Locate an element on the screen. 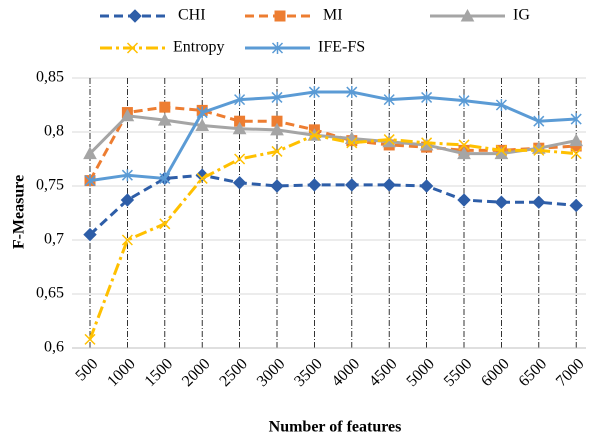  y-tick-label: 0,85 is located at coordinates (50, 77).